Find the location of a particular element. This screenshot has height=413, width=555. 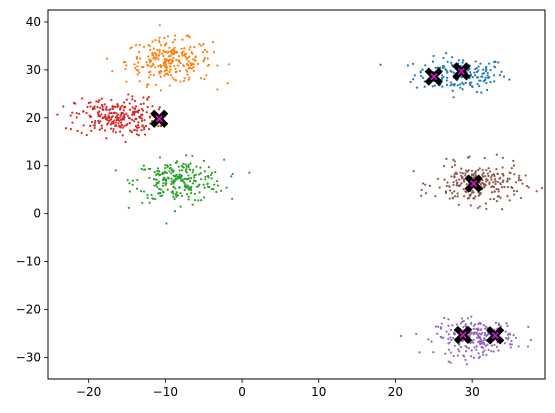

x-axis: −20 −10 0 10 20 30 is located at coordinates (278, 389).